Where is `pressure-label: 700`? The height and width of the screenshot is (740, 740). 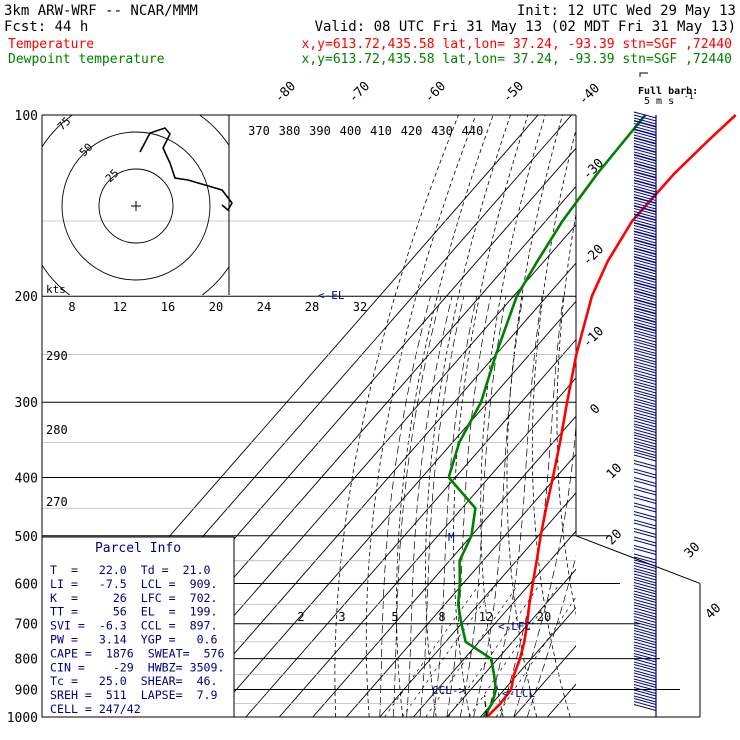 pressure-label: 700 is located at coordinates (26, 625).